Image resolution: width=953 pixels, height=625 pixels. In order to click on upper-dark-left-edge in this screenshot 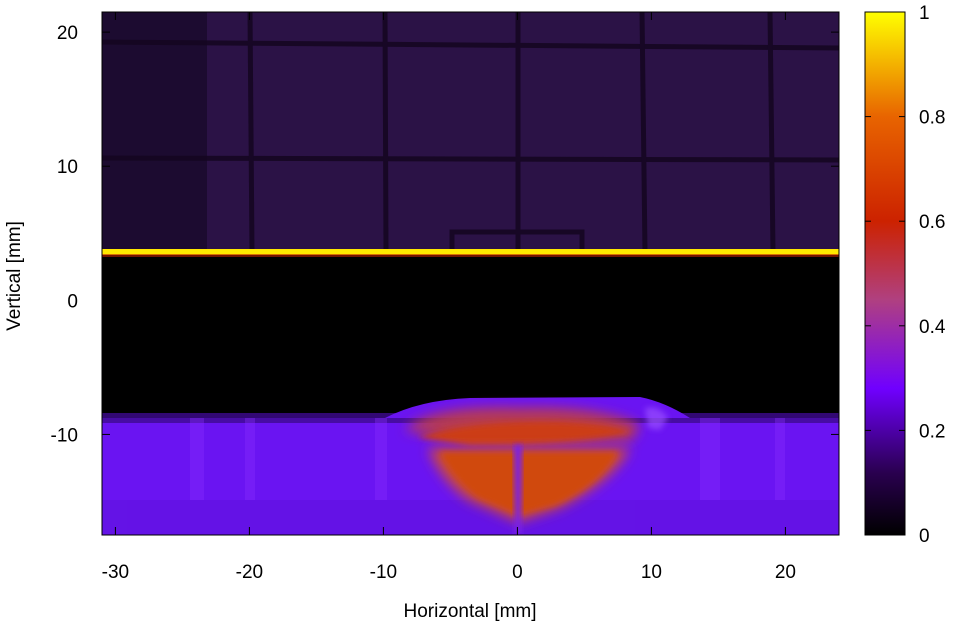, I will do `click(154, 132)`.